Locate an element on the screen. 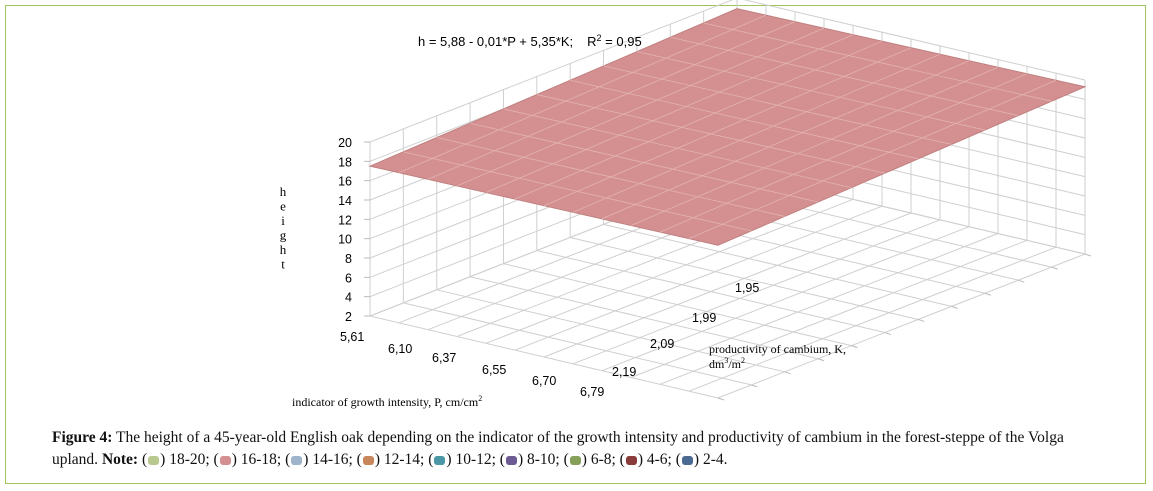 Image resolution: width=1153 pixels, height=491 pixels. y-tick-label: 2,19 is located at coordinates (624, 372).